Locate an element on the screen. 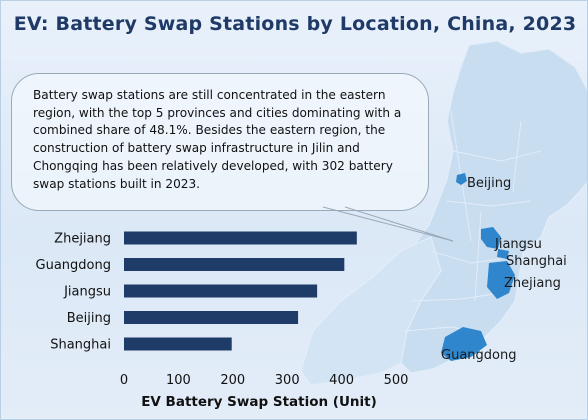  bar-jiangsu is located at coordinates (221, 291).